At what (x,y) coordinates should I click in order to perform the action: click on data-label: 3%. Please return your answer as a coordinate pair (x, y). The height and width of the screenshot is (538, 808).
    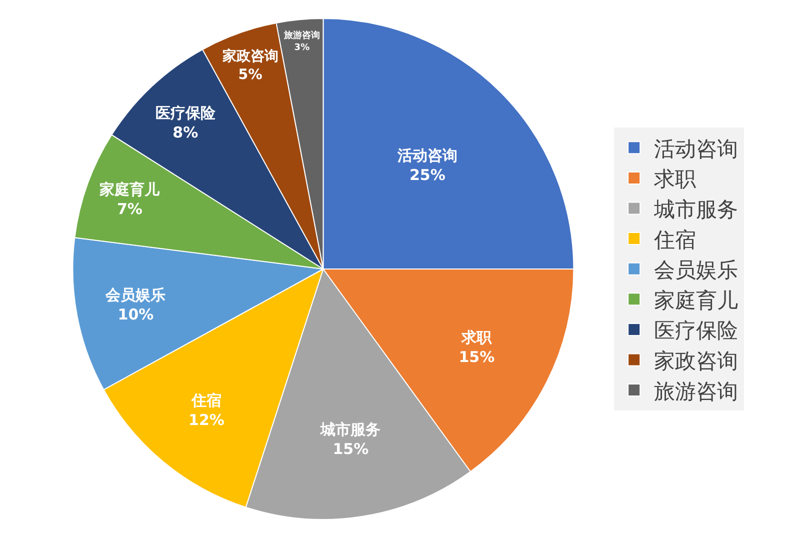
    Looking at the image, I should click on (302, 47).